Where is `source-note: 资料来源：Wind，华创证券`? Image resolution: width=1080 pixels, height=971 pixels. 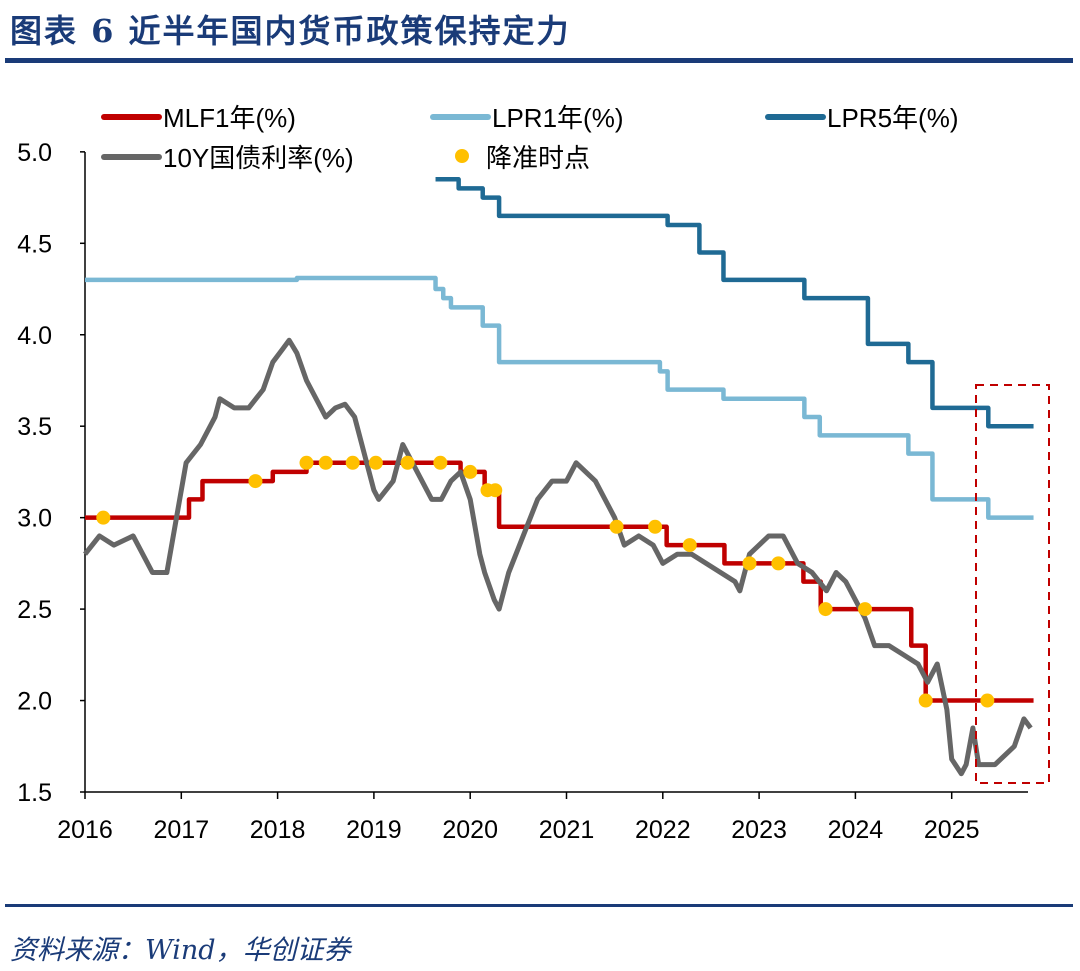 source-note: 资料来源：Wind，华创证券 is located at coordinates (180, 950).